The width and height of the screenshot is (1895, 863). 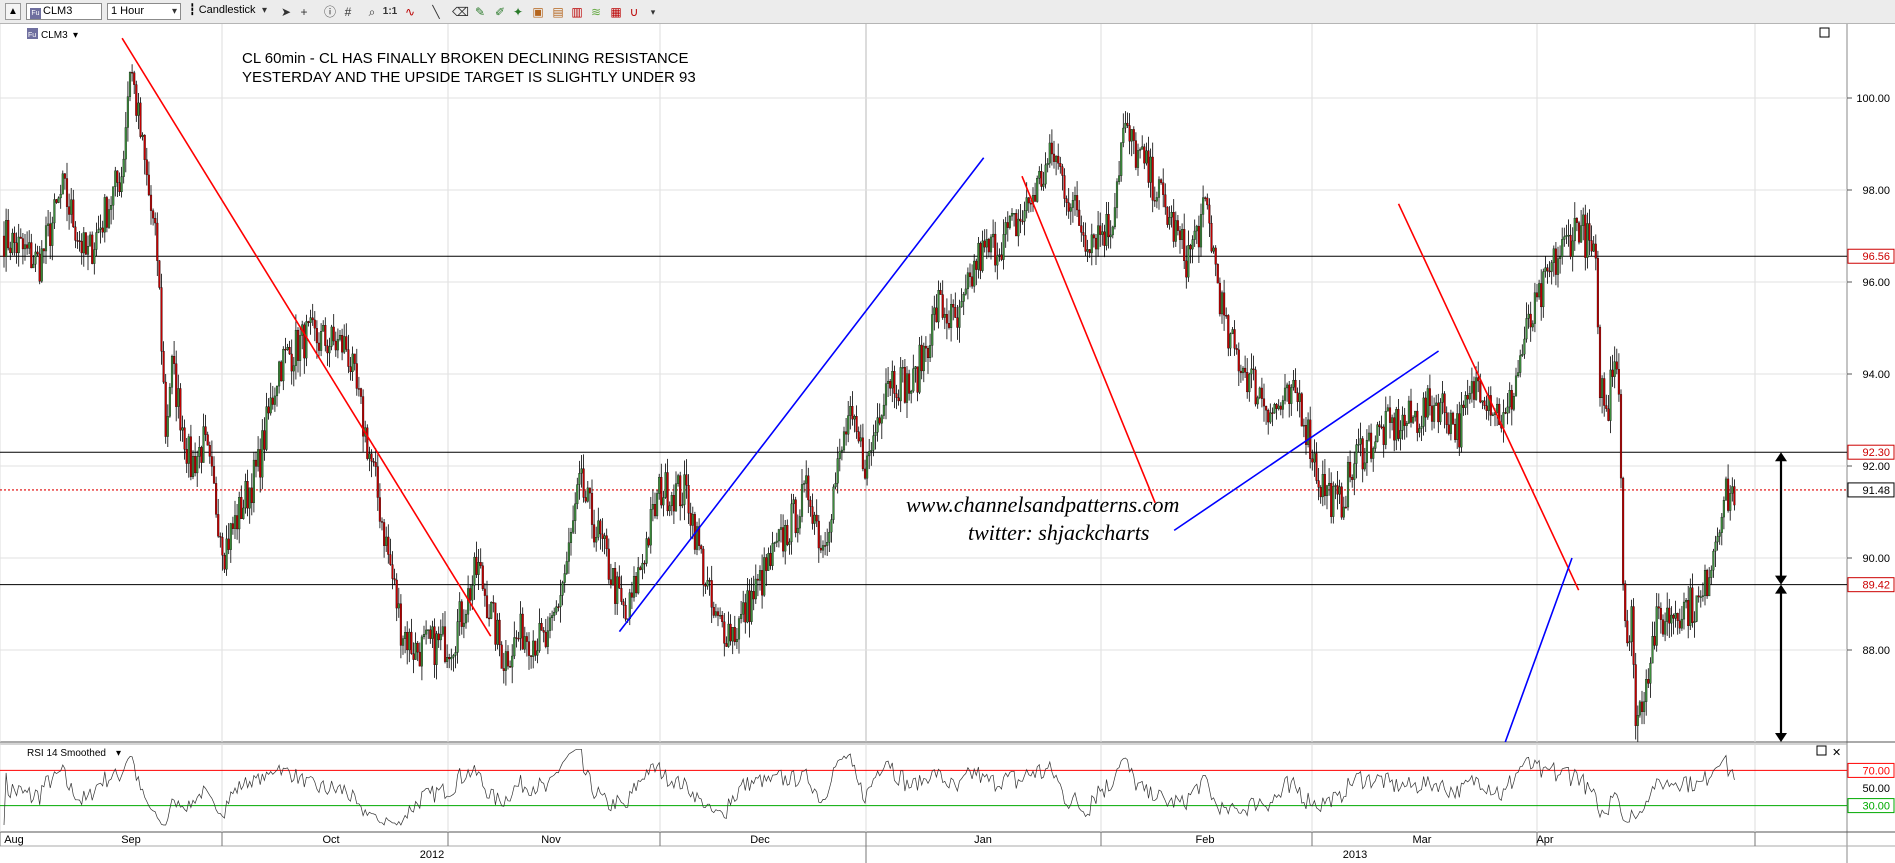 I want to click on wave-icon: ∿, so click(x=410, y=12).